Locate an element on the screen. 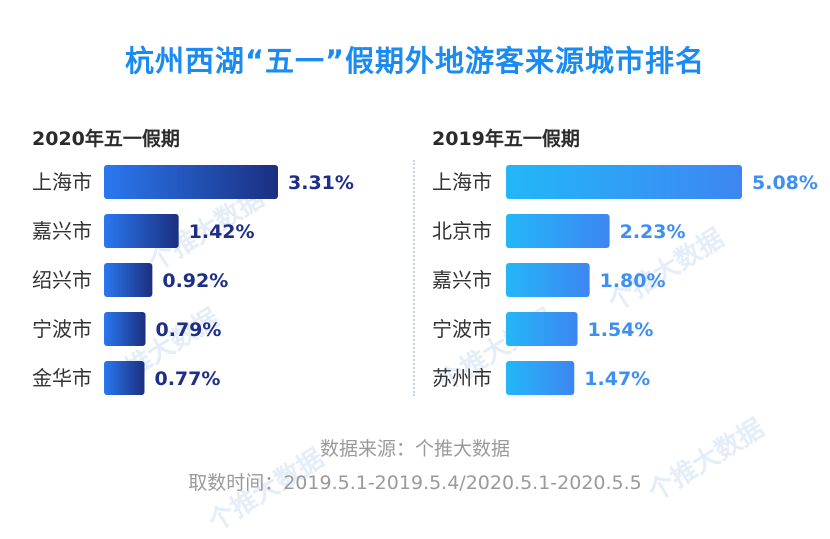 This screenshot has height=539, width=830. chart-title-2020: 2020年五一假期 is located at coordinates (106, 139).